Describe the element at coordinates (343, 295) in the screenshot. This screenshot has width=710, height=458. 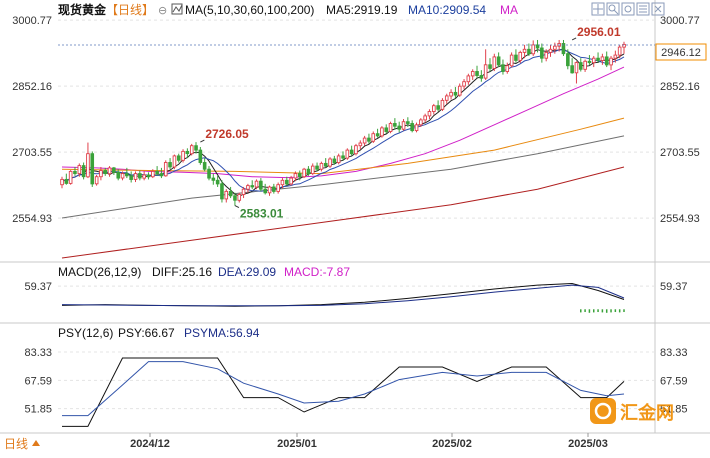
I see `macd-dea-line` at that location.